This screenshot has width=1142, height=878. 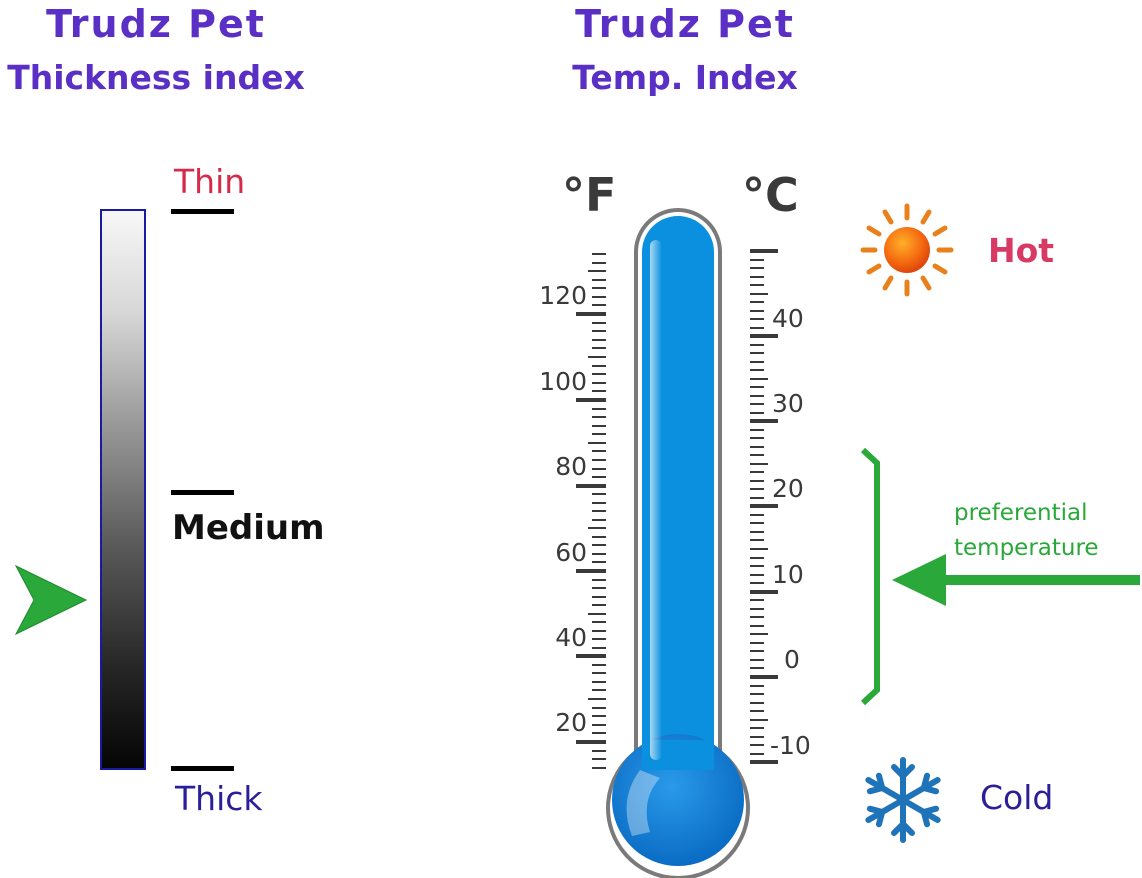 I want to click on indicator-arrow-icon, so click(x=51, y=600).